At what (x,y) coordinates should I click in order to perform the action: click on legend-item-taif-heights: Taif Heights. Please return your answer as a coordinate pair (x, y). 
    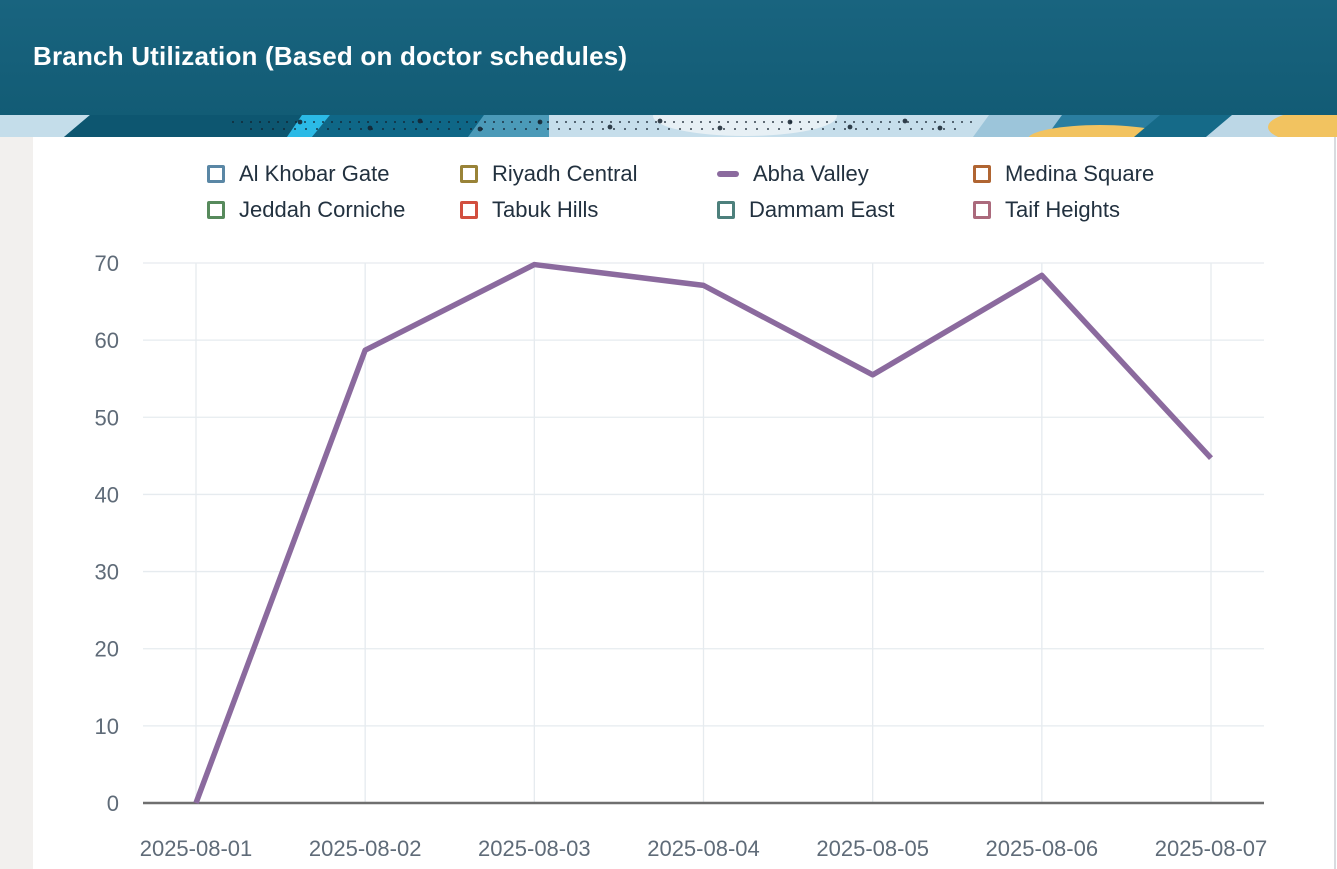
    Looking at the image, I should click on (1063, 210).